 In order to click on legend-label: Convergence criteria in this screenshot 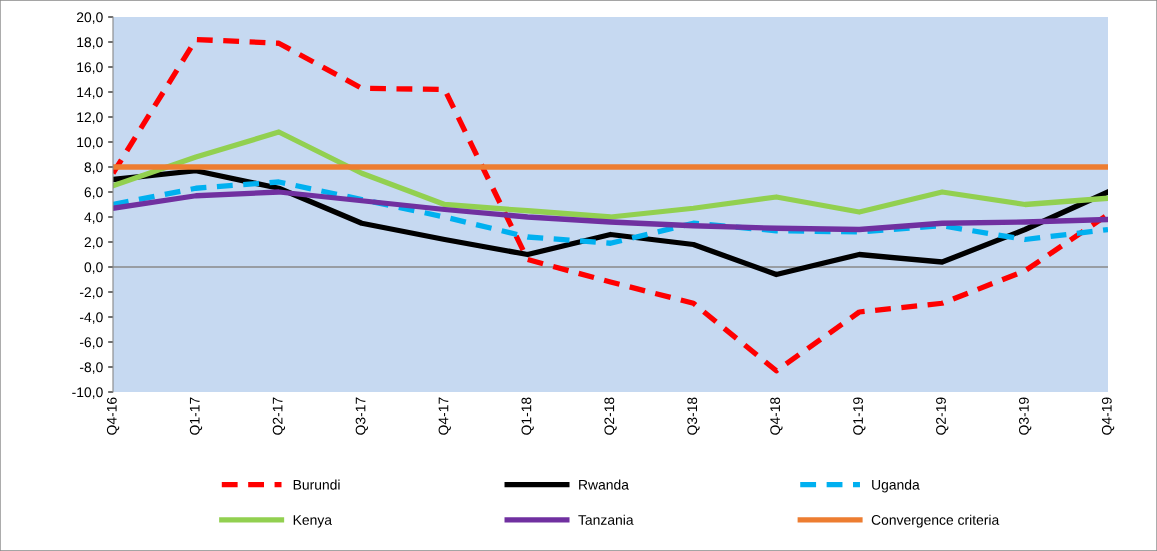, I will do `click(935, 521)`.